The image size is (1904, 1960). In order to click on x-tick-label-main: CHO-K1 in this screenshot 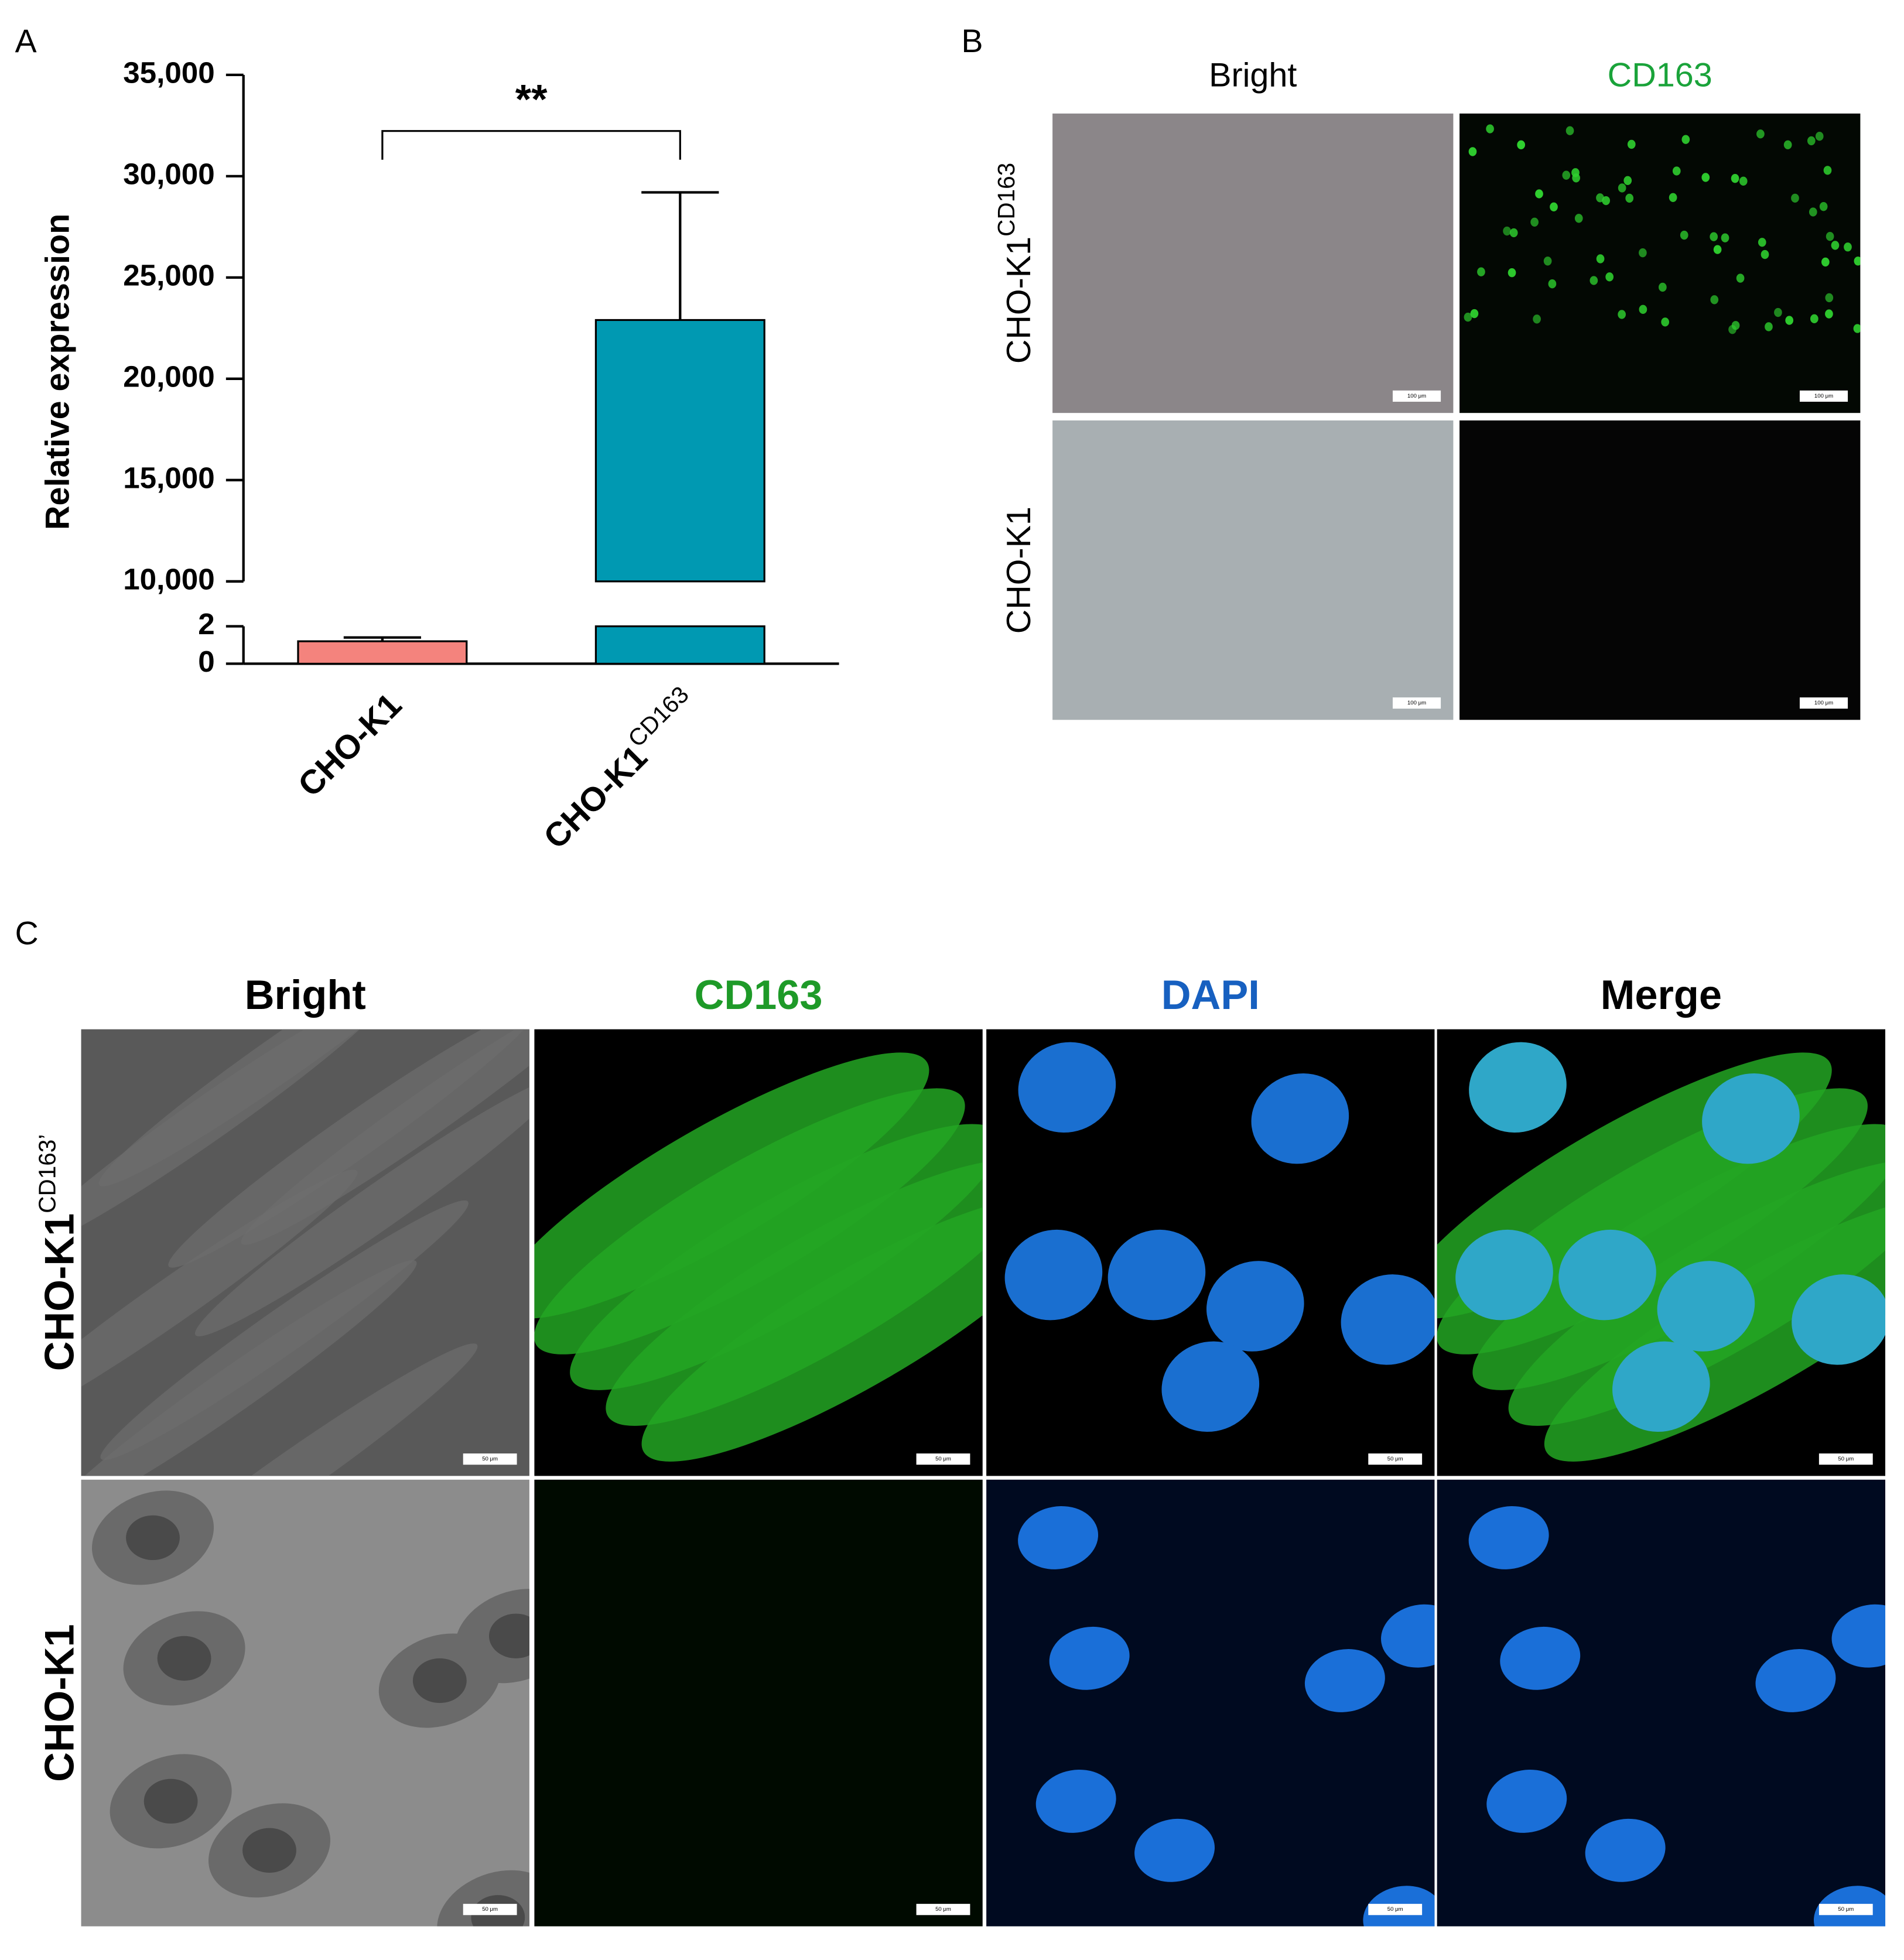, I will do `click(595, 797)`.